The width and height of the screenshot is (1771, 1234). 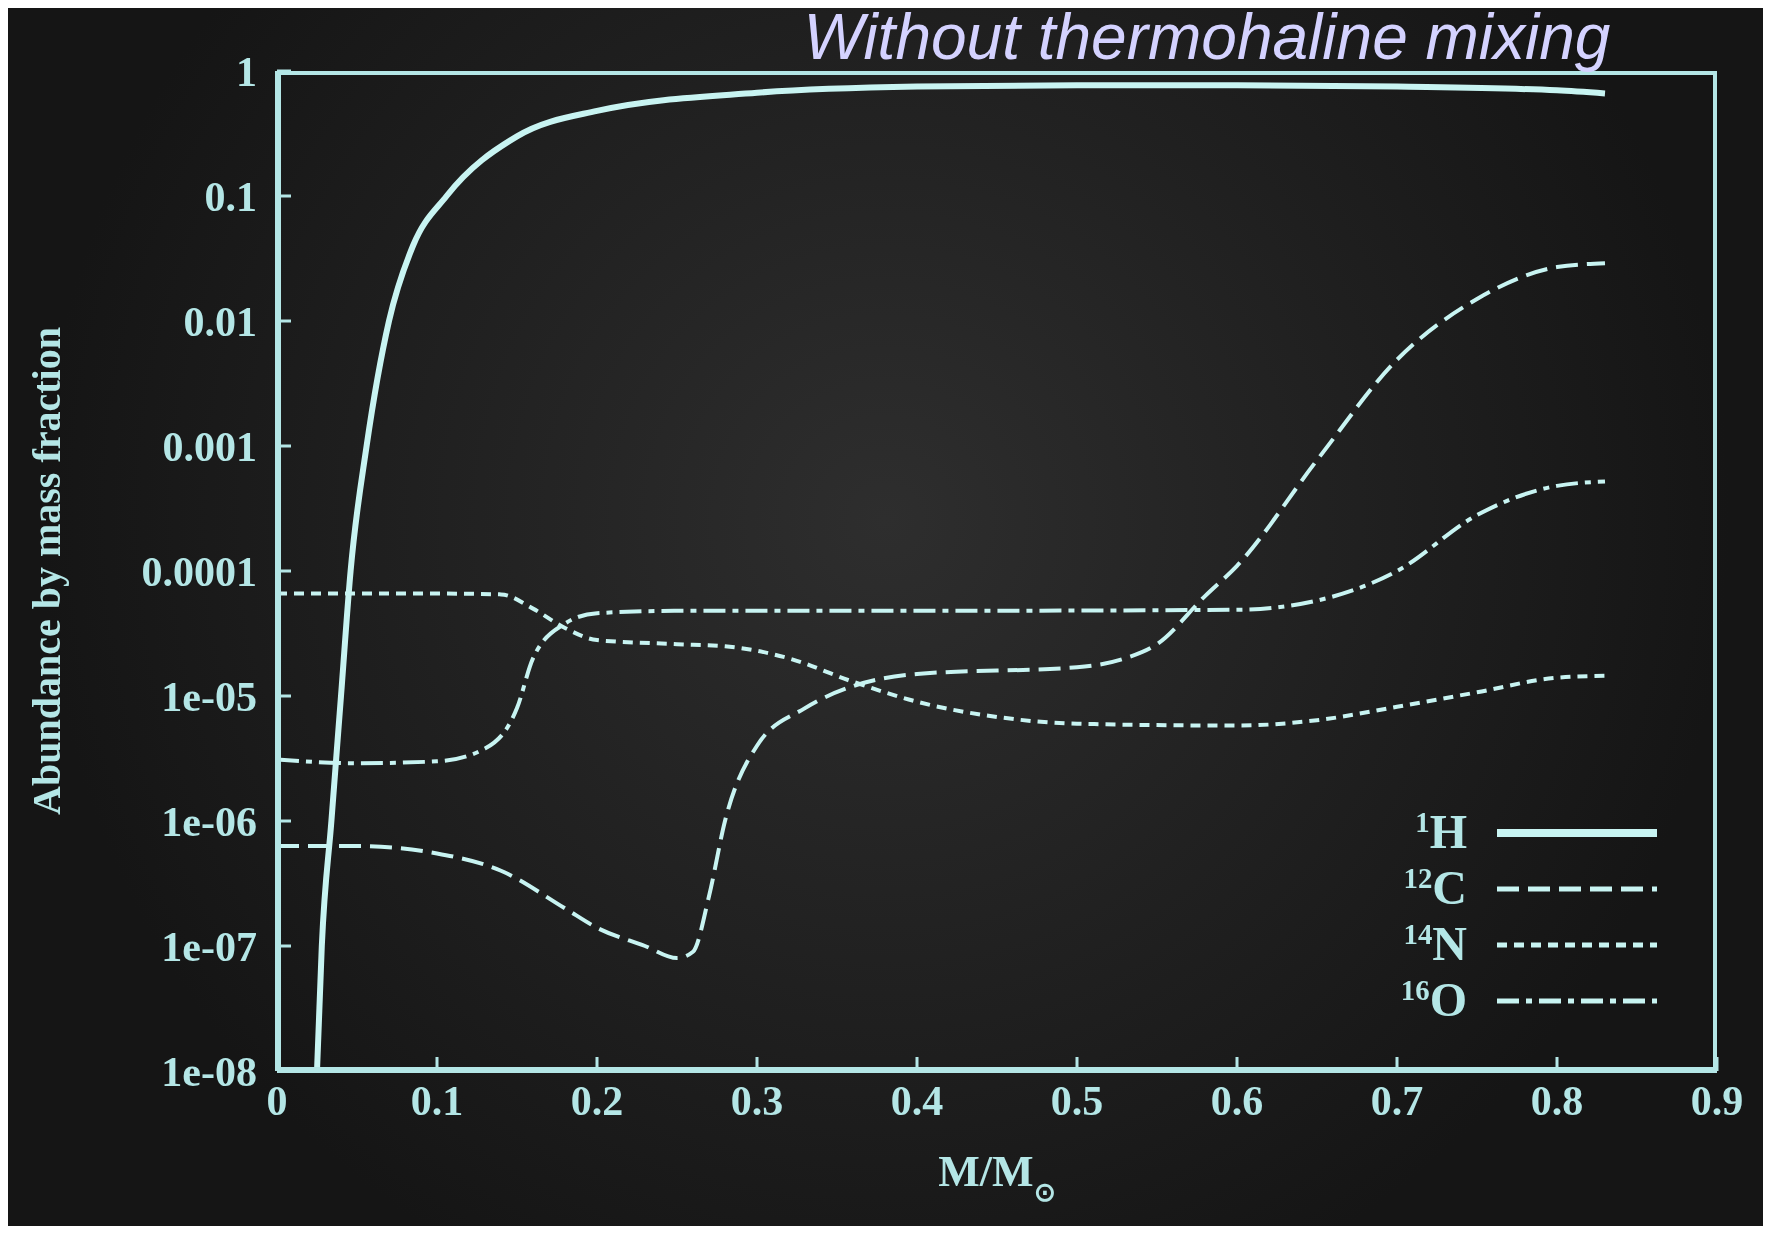 What do you see at coordinates (917, 1100) in the screenshot?
I see `x-tick-label: 0.4` at bounding box center [917, 1100].